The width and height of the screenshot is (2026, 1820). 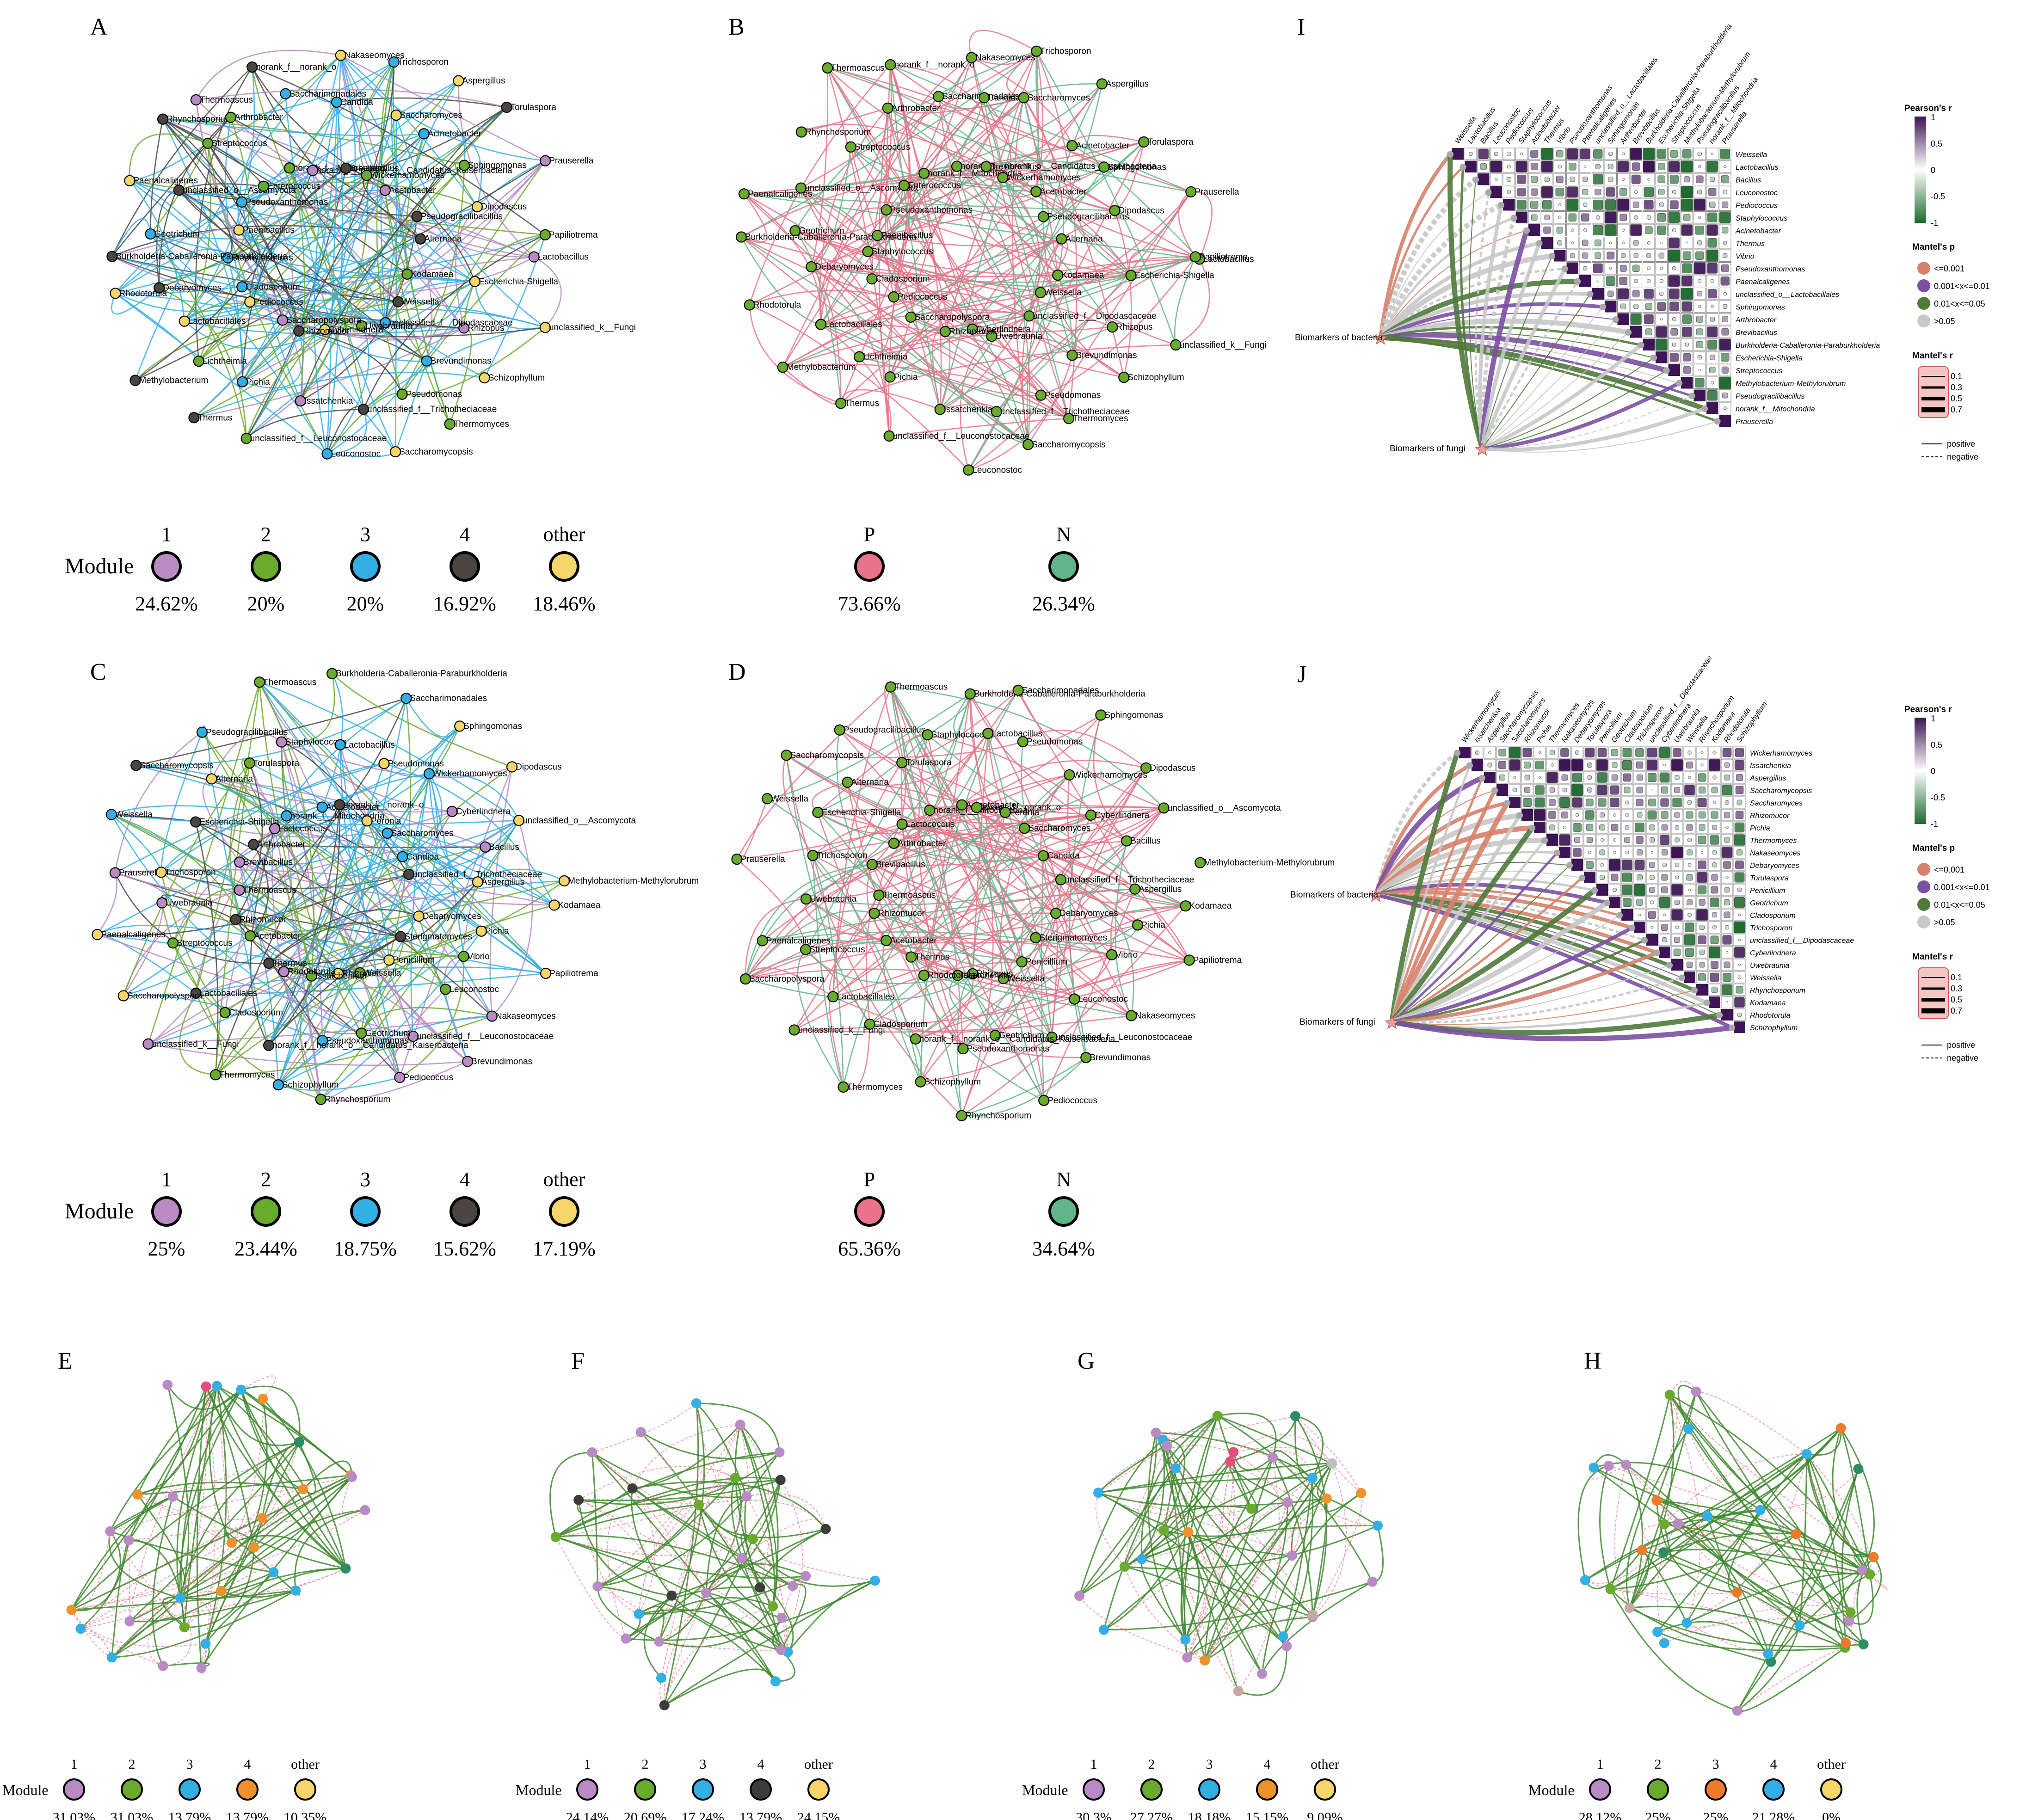 I want to click on legend-swatch, so click(x=132, y=1789).